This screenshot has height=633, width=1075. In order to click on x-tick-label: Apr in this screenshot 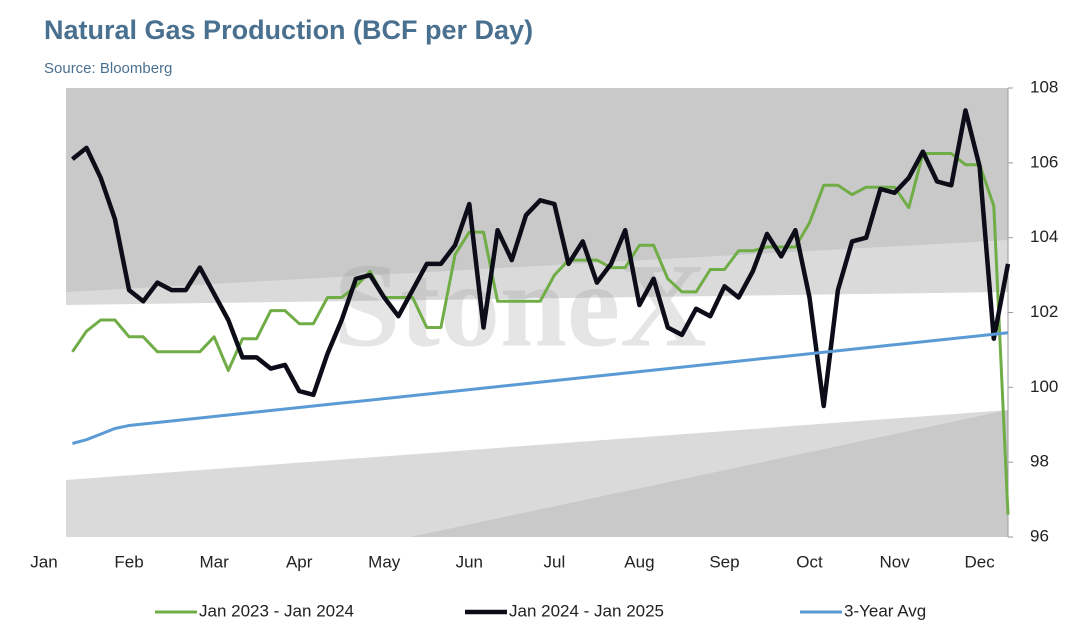, I will do `click(299, 561)`.